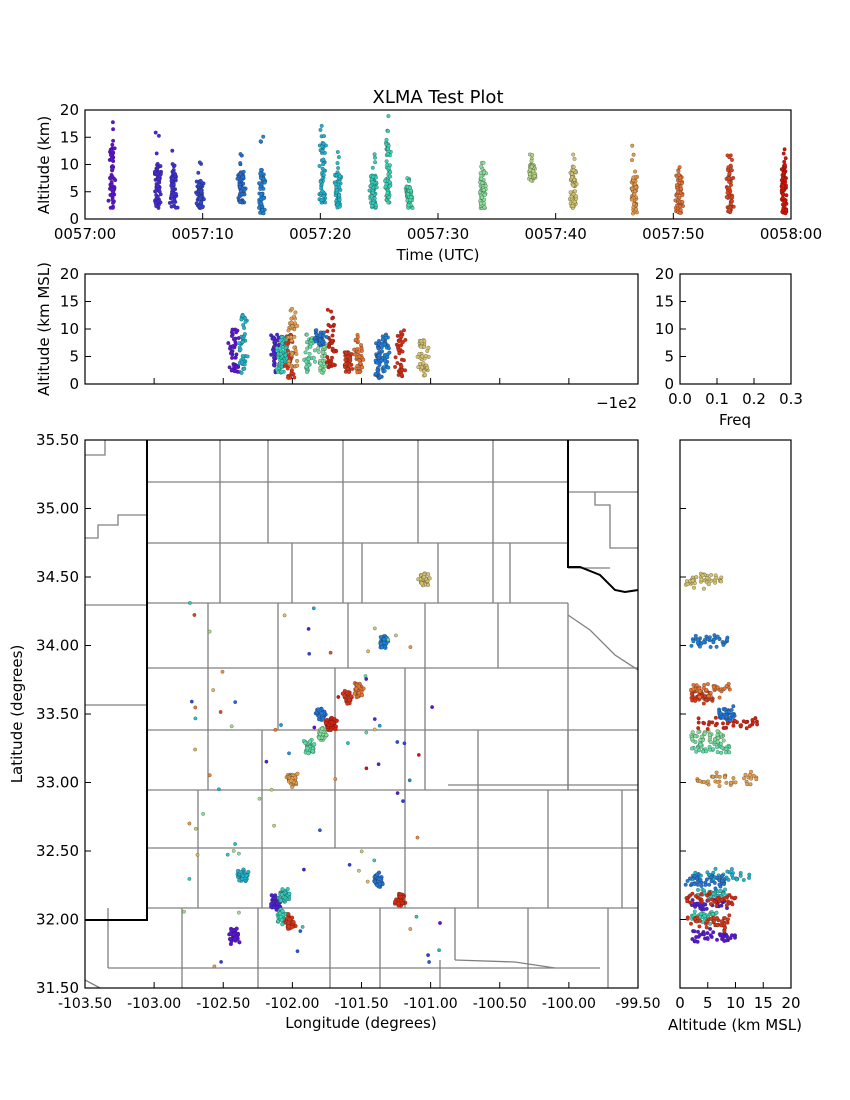 This screenshot has height=1100, width=850. I want to click on height-lat-xtick-label: 20, so click(790, 1003).